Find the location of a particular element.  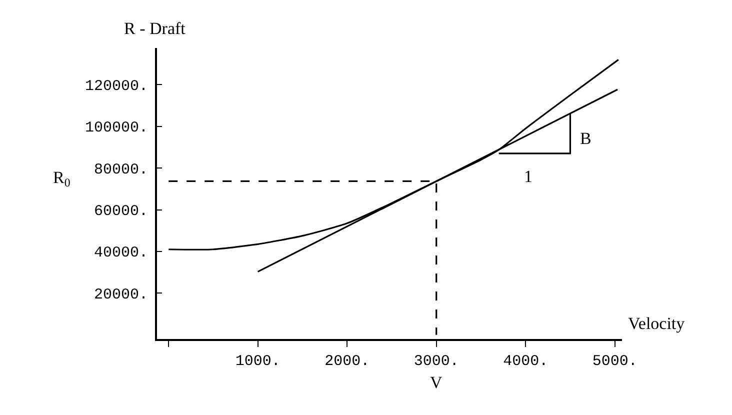

y-tick-label: 40000. is located at coordinates (121, 253).